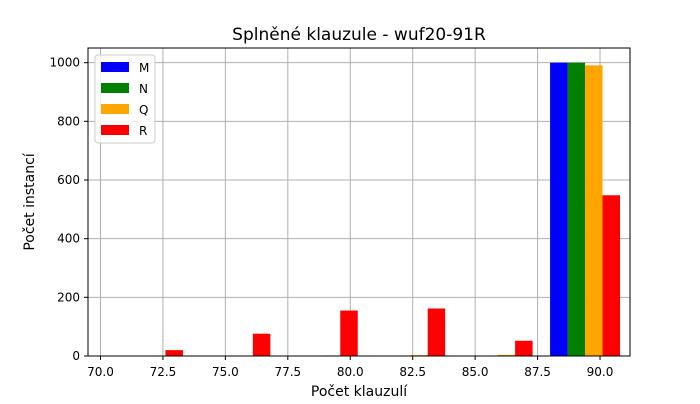 This screenshot has height=404, width=700. What do you see at coordinates (100, 372) in the screenshot?
I see `x-tick-label: 70.0` at bounding box center [100, 372].